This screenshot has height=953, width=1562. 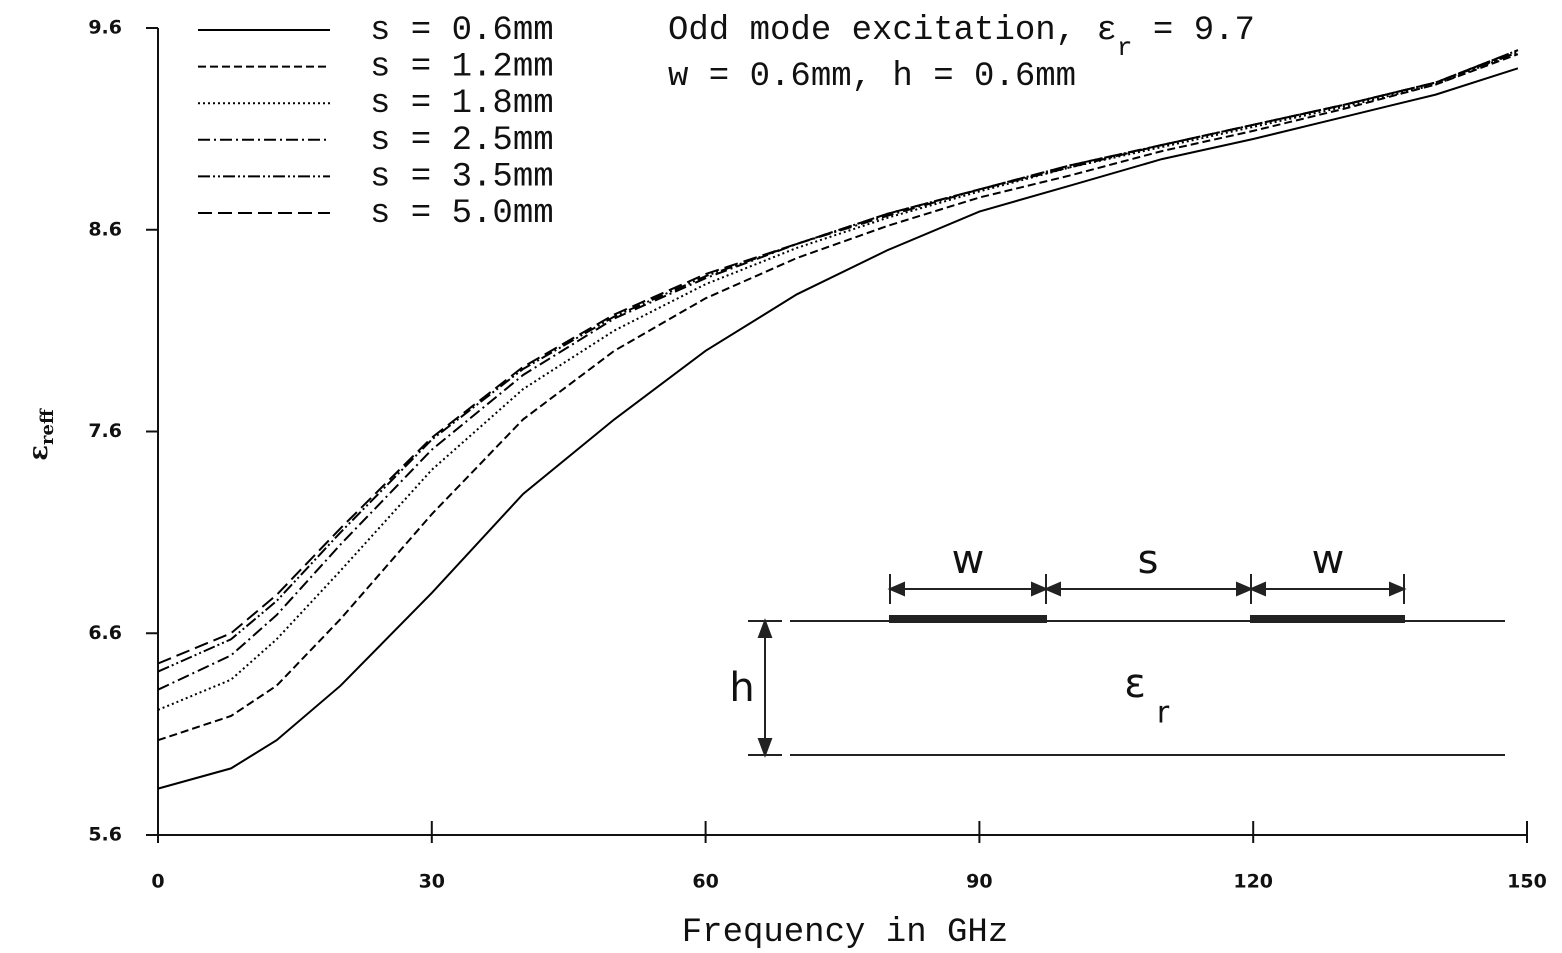 I want to click on legend-label: s = 3.5mm, so click(x=462, y=177).